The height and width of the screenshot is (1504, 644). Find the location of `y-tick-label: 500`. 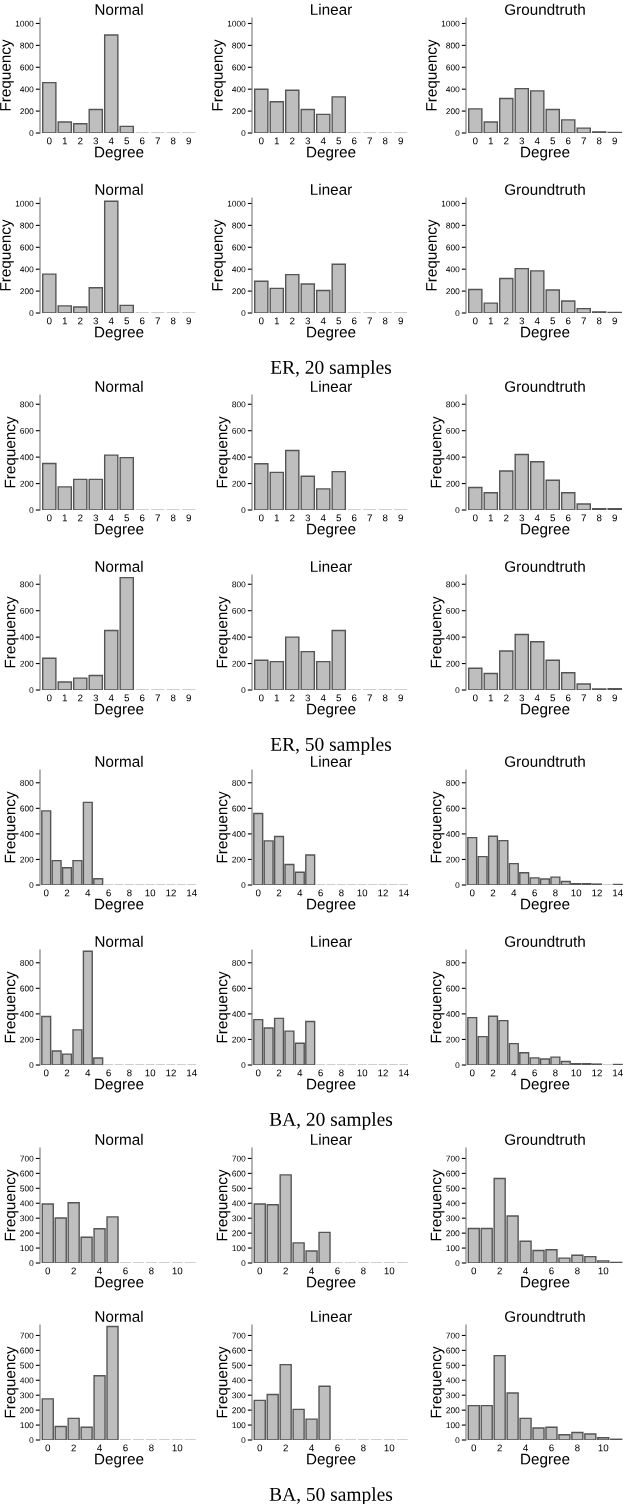

y-tick-label: 500 is located at coordinates (453, 1365).